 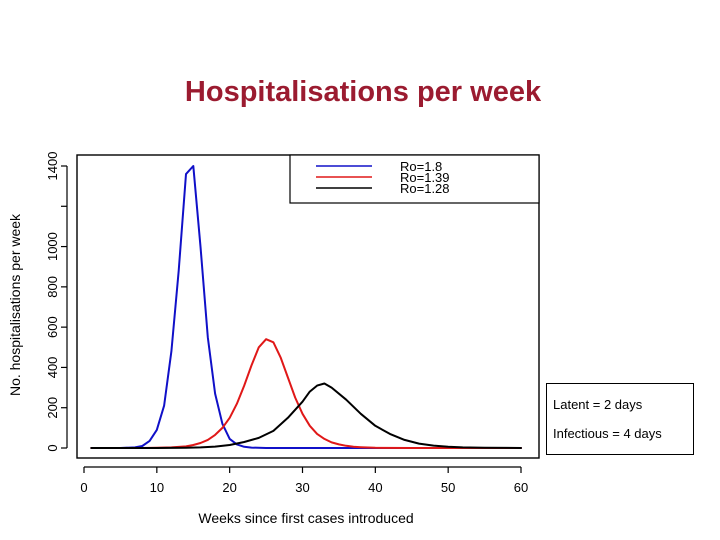 What do you see at coordinates (52, 327) in the screenshot?
I see `y-tick-label: 600` at bounding box center [52, 327].